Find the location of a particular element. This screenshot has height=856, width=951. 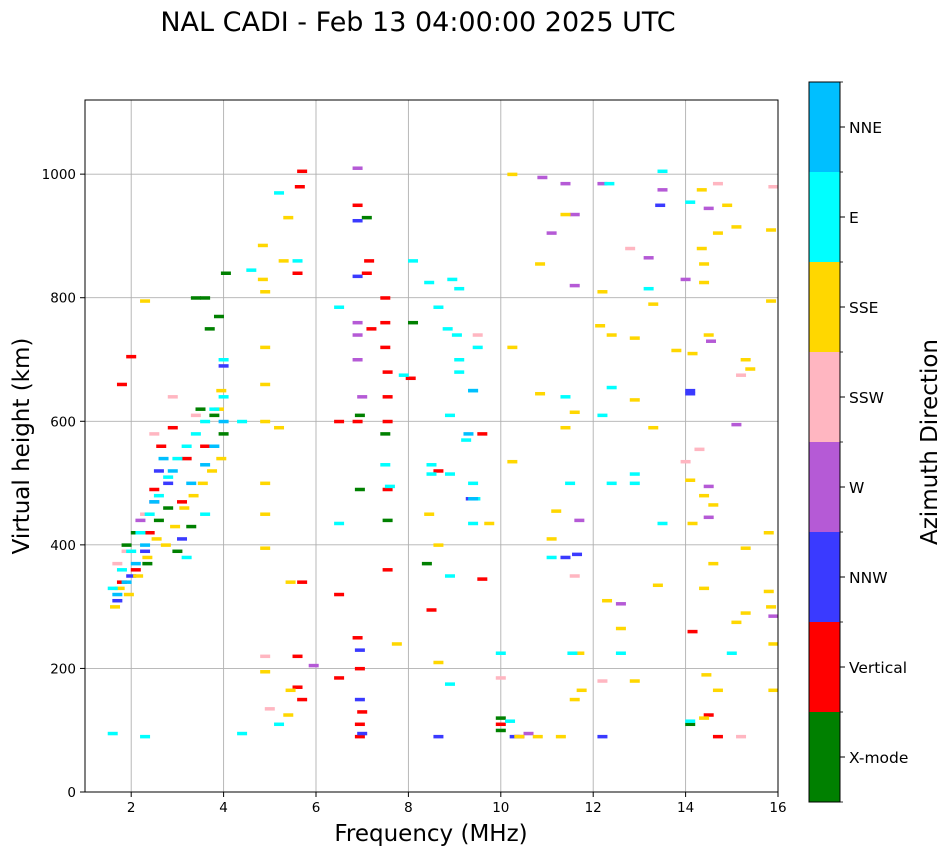

y-tick-label: 0 is located at coordinates (71, 793).